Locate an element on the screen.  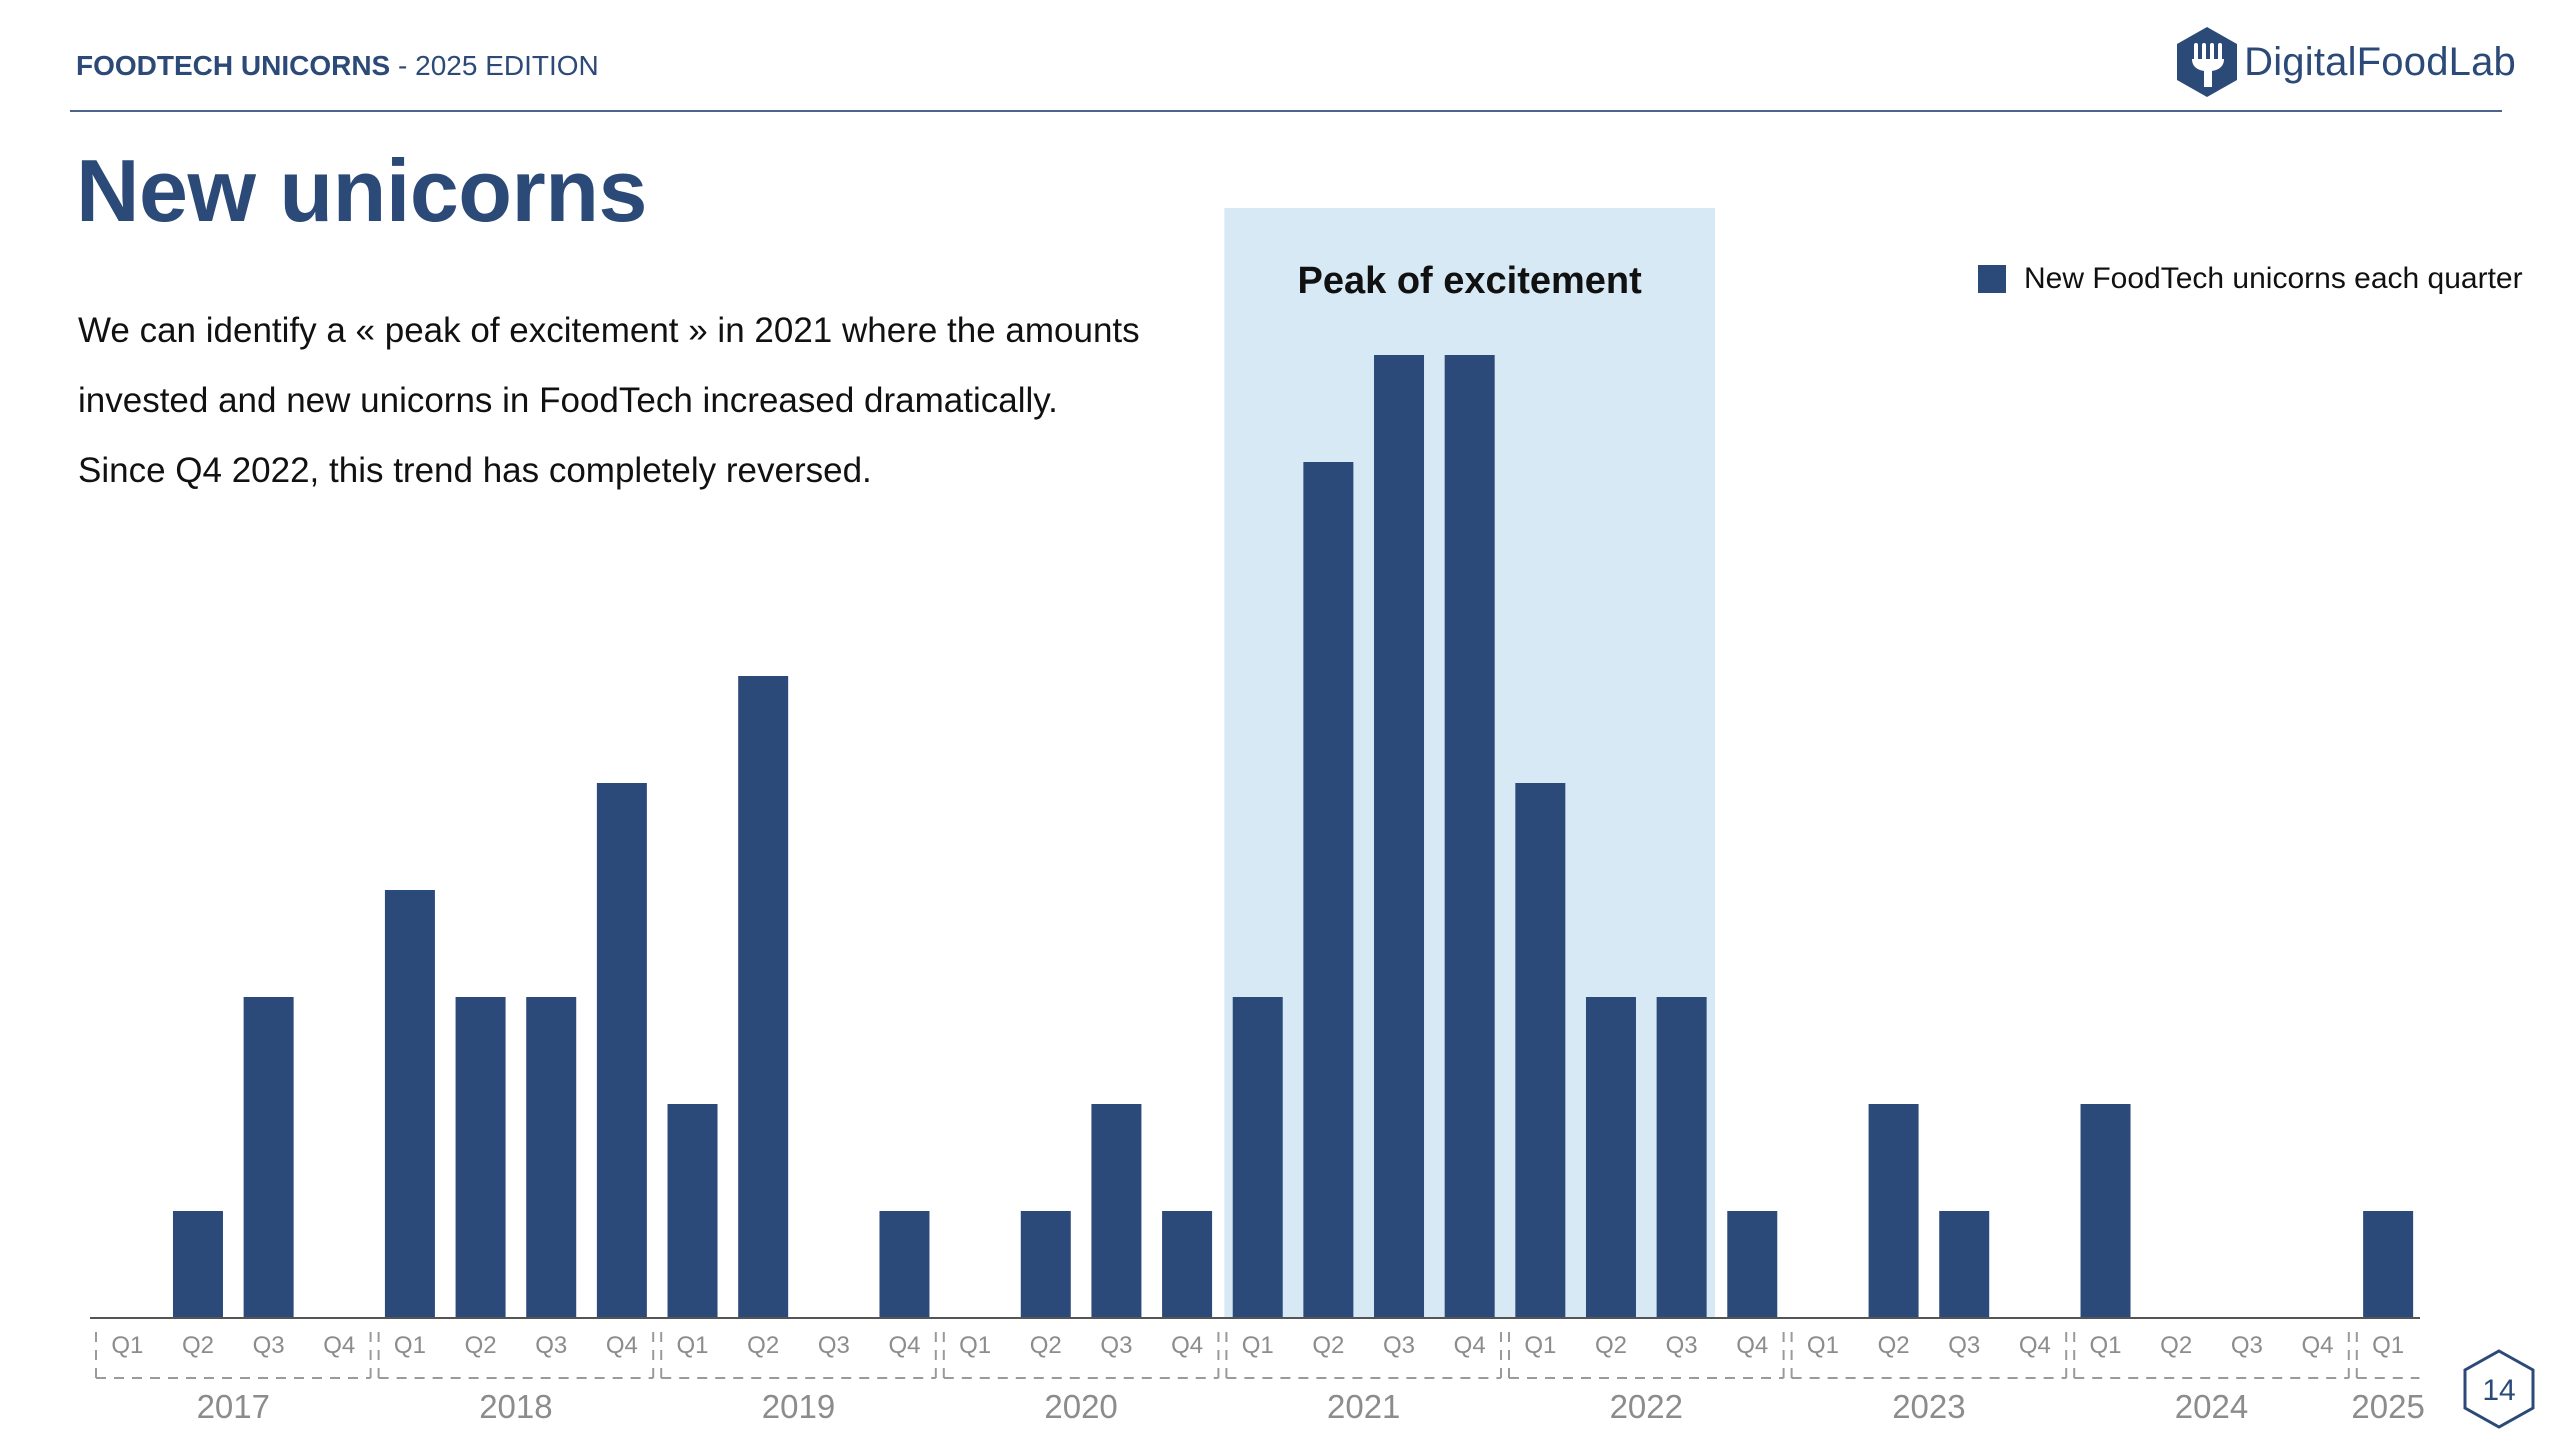
legend-swatch is located at coordinates (1992, 279).